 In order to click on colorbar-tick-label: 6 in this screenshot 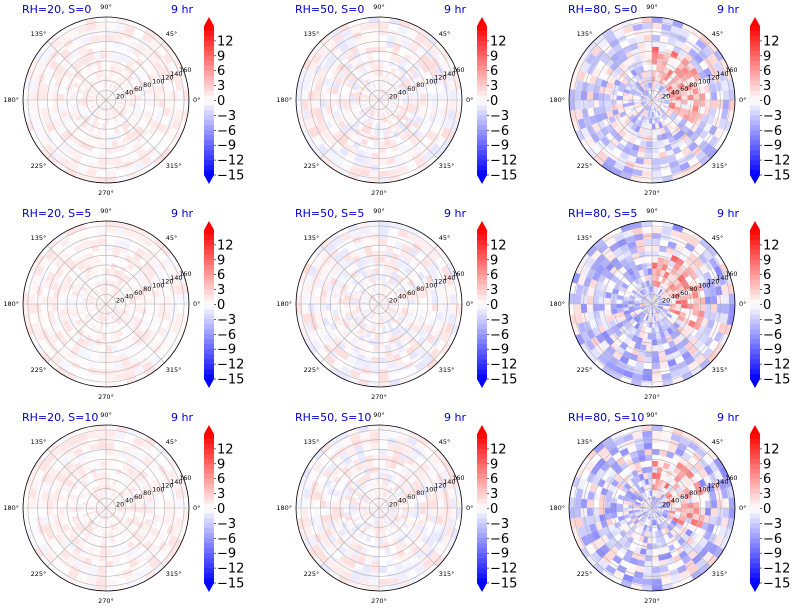, I will do `click(767, 275)`.